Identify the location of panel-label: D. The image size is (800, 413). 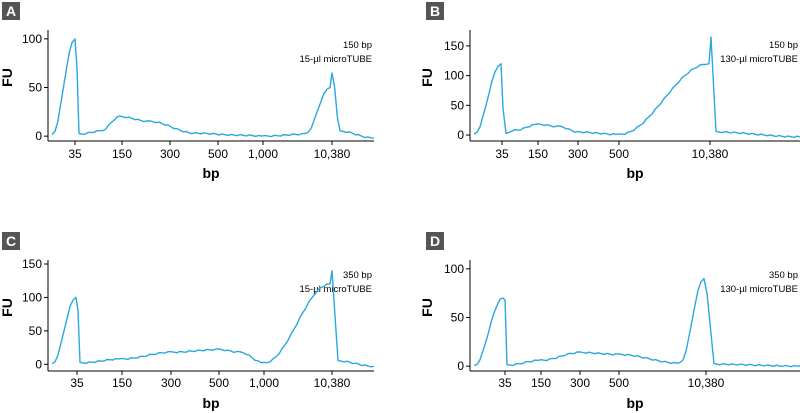
(435, 241).